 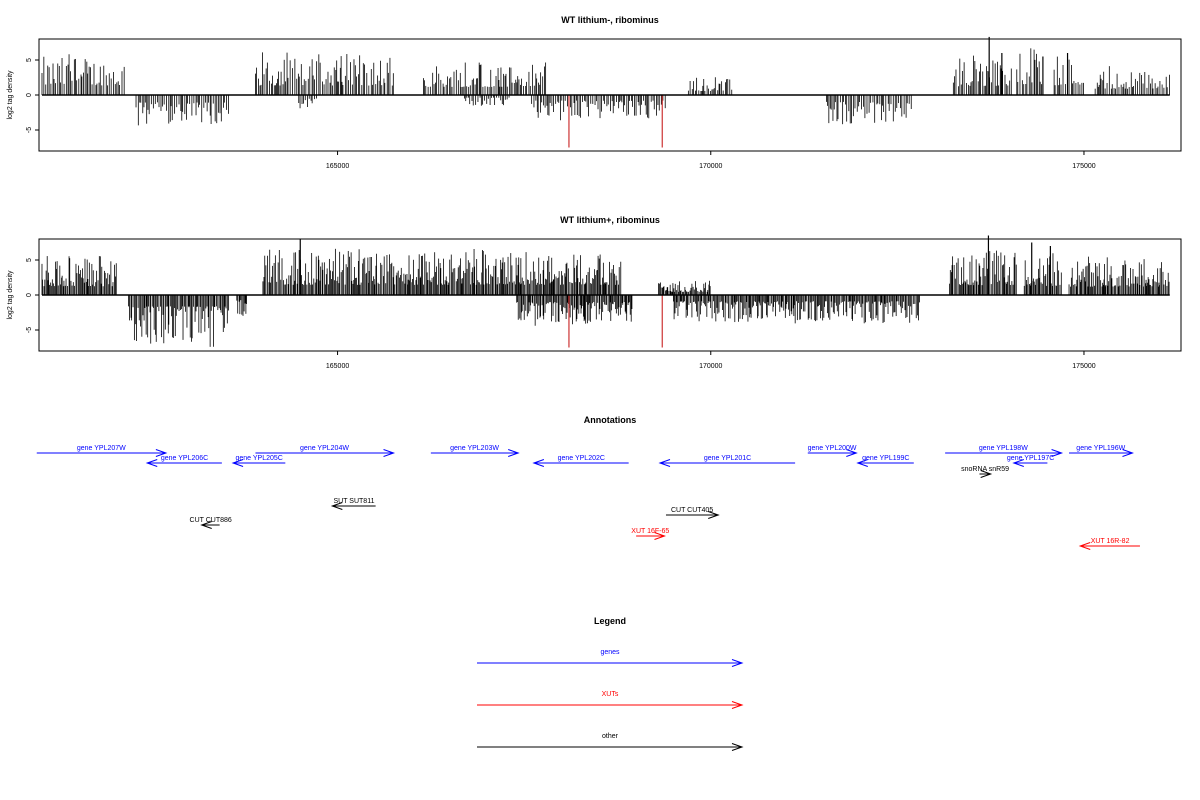 I want to click on annotation-feature: XUT 16R-82, so click(x=1109, y=544).